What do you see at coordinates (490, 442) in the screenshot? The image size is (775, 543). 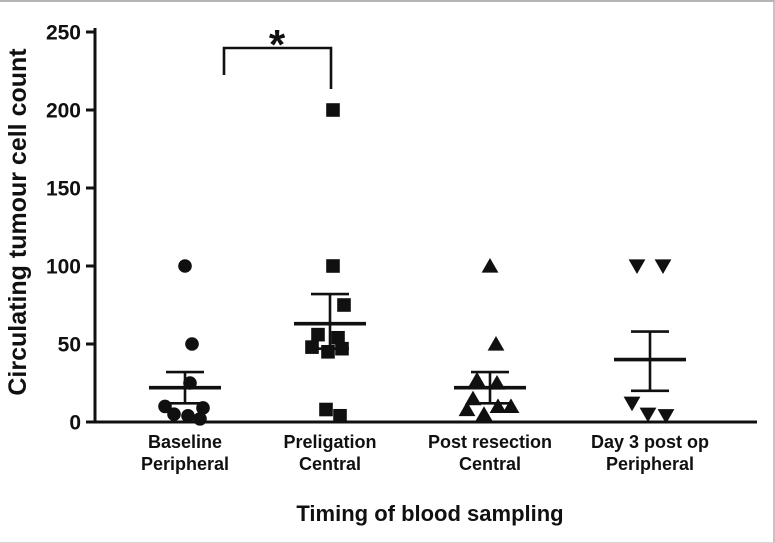 I see `group-label-line1: Post resection` at bounding box center [490, 442].